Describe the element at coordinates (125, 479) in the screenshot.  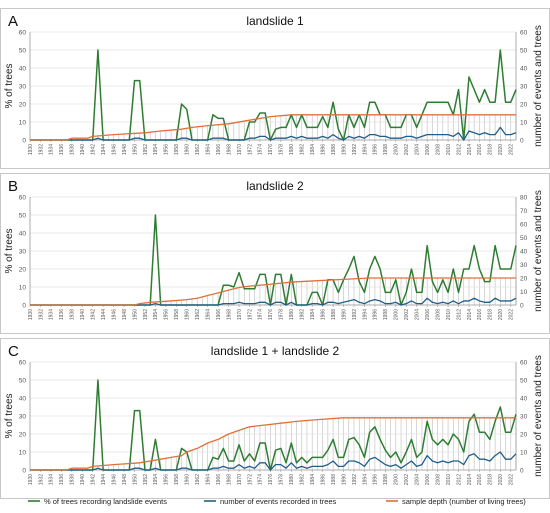
I see `x-tick-label: 1948` at that location.